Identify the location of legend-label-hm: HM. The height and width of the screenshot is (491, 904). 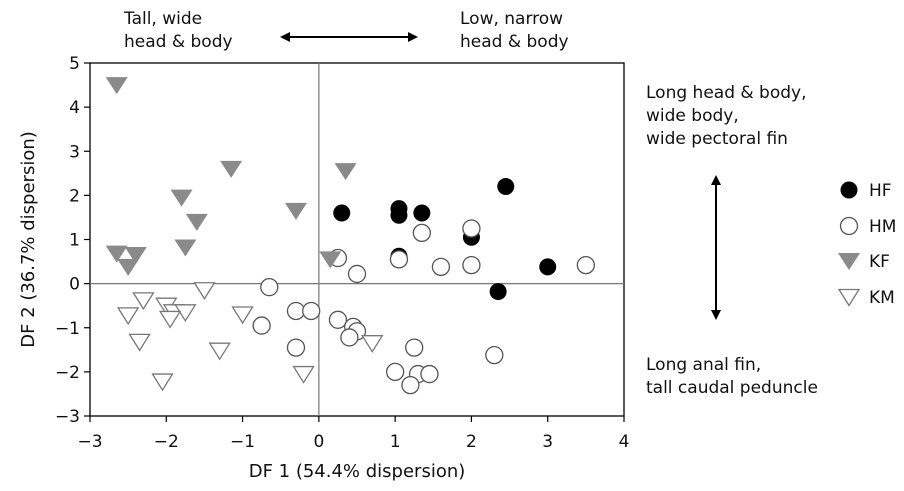
(882, 227).